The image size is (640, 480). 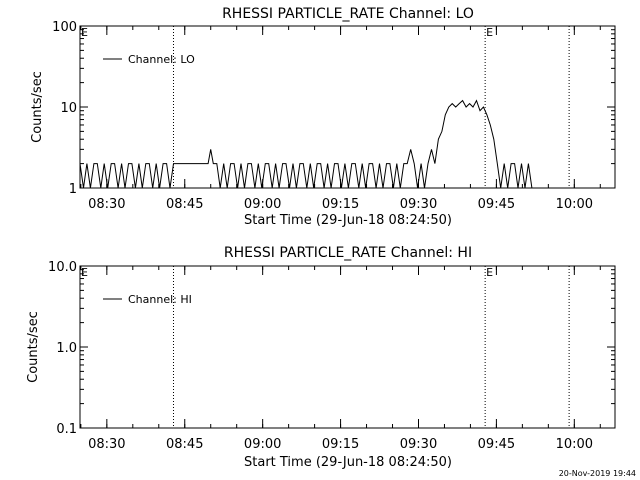 What do you see at coordinates (161, 59) in the screenshot?
I see `legend-entry: Channel: LO` at bounding box center [161, 59].